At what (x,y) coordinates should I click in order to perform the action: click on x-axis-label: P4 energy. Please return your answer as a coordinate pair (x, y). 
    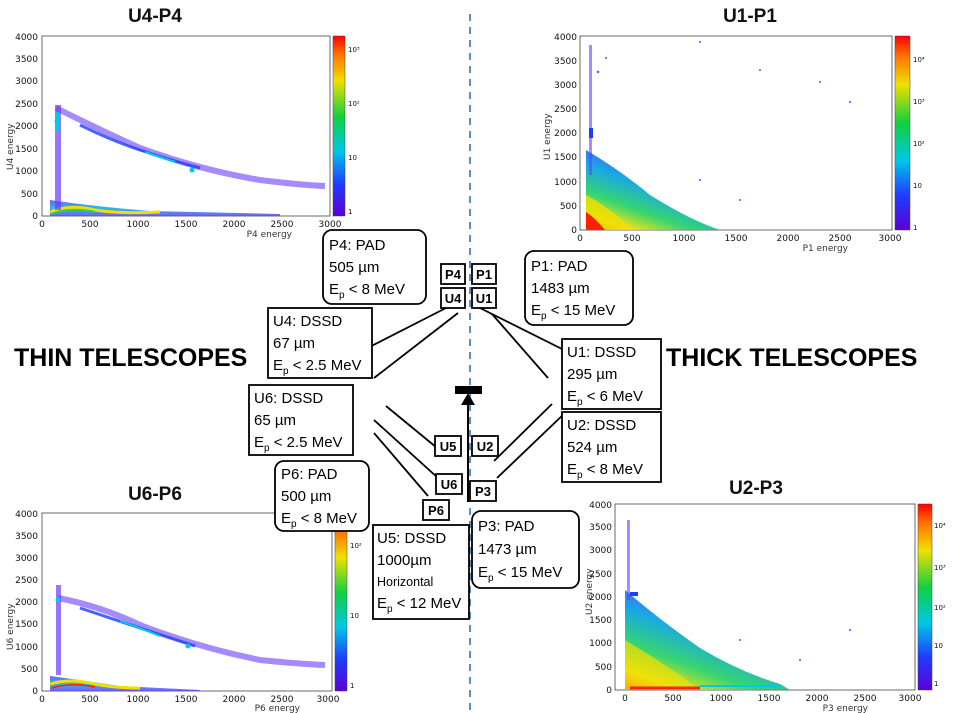
    Looking at the image, I should click on (270, 235).